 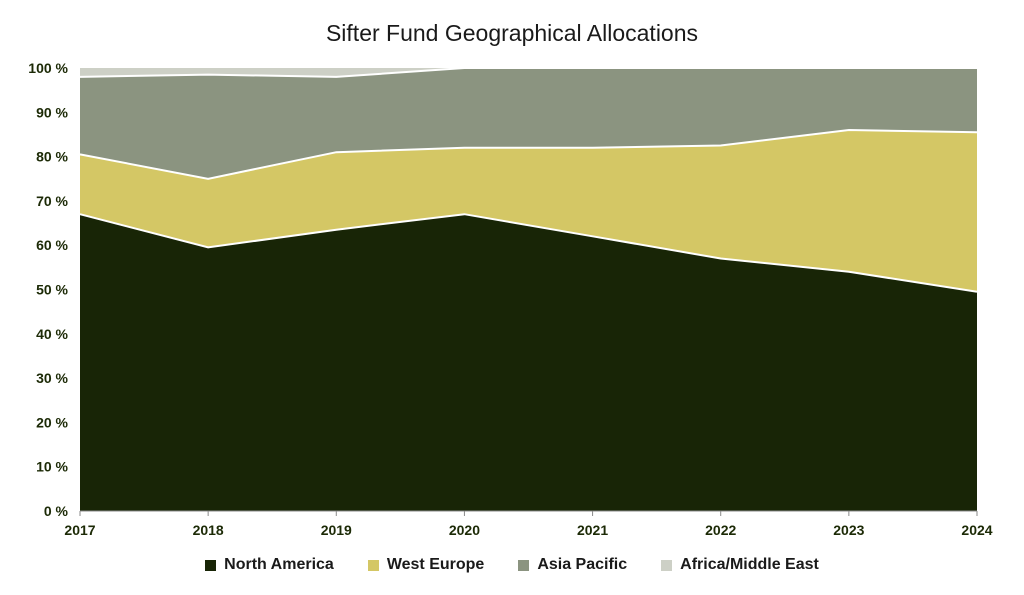 What do you see at coordinates (52, 422) in the screenshot?
I see `y-tick-label: 20 %` at bounding box center [52, 422].